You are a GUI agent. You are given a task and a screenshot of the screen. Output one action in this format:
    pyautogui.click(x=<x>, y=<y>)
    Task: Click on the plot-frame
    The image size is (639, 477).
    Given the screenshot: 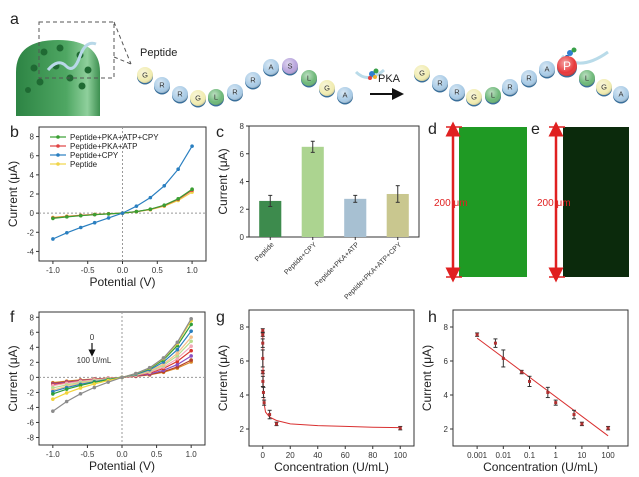 What is the action you would take?
    pyautogui.click(x=331, y=378)
    